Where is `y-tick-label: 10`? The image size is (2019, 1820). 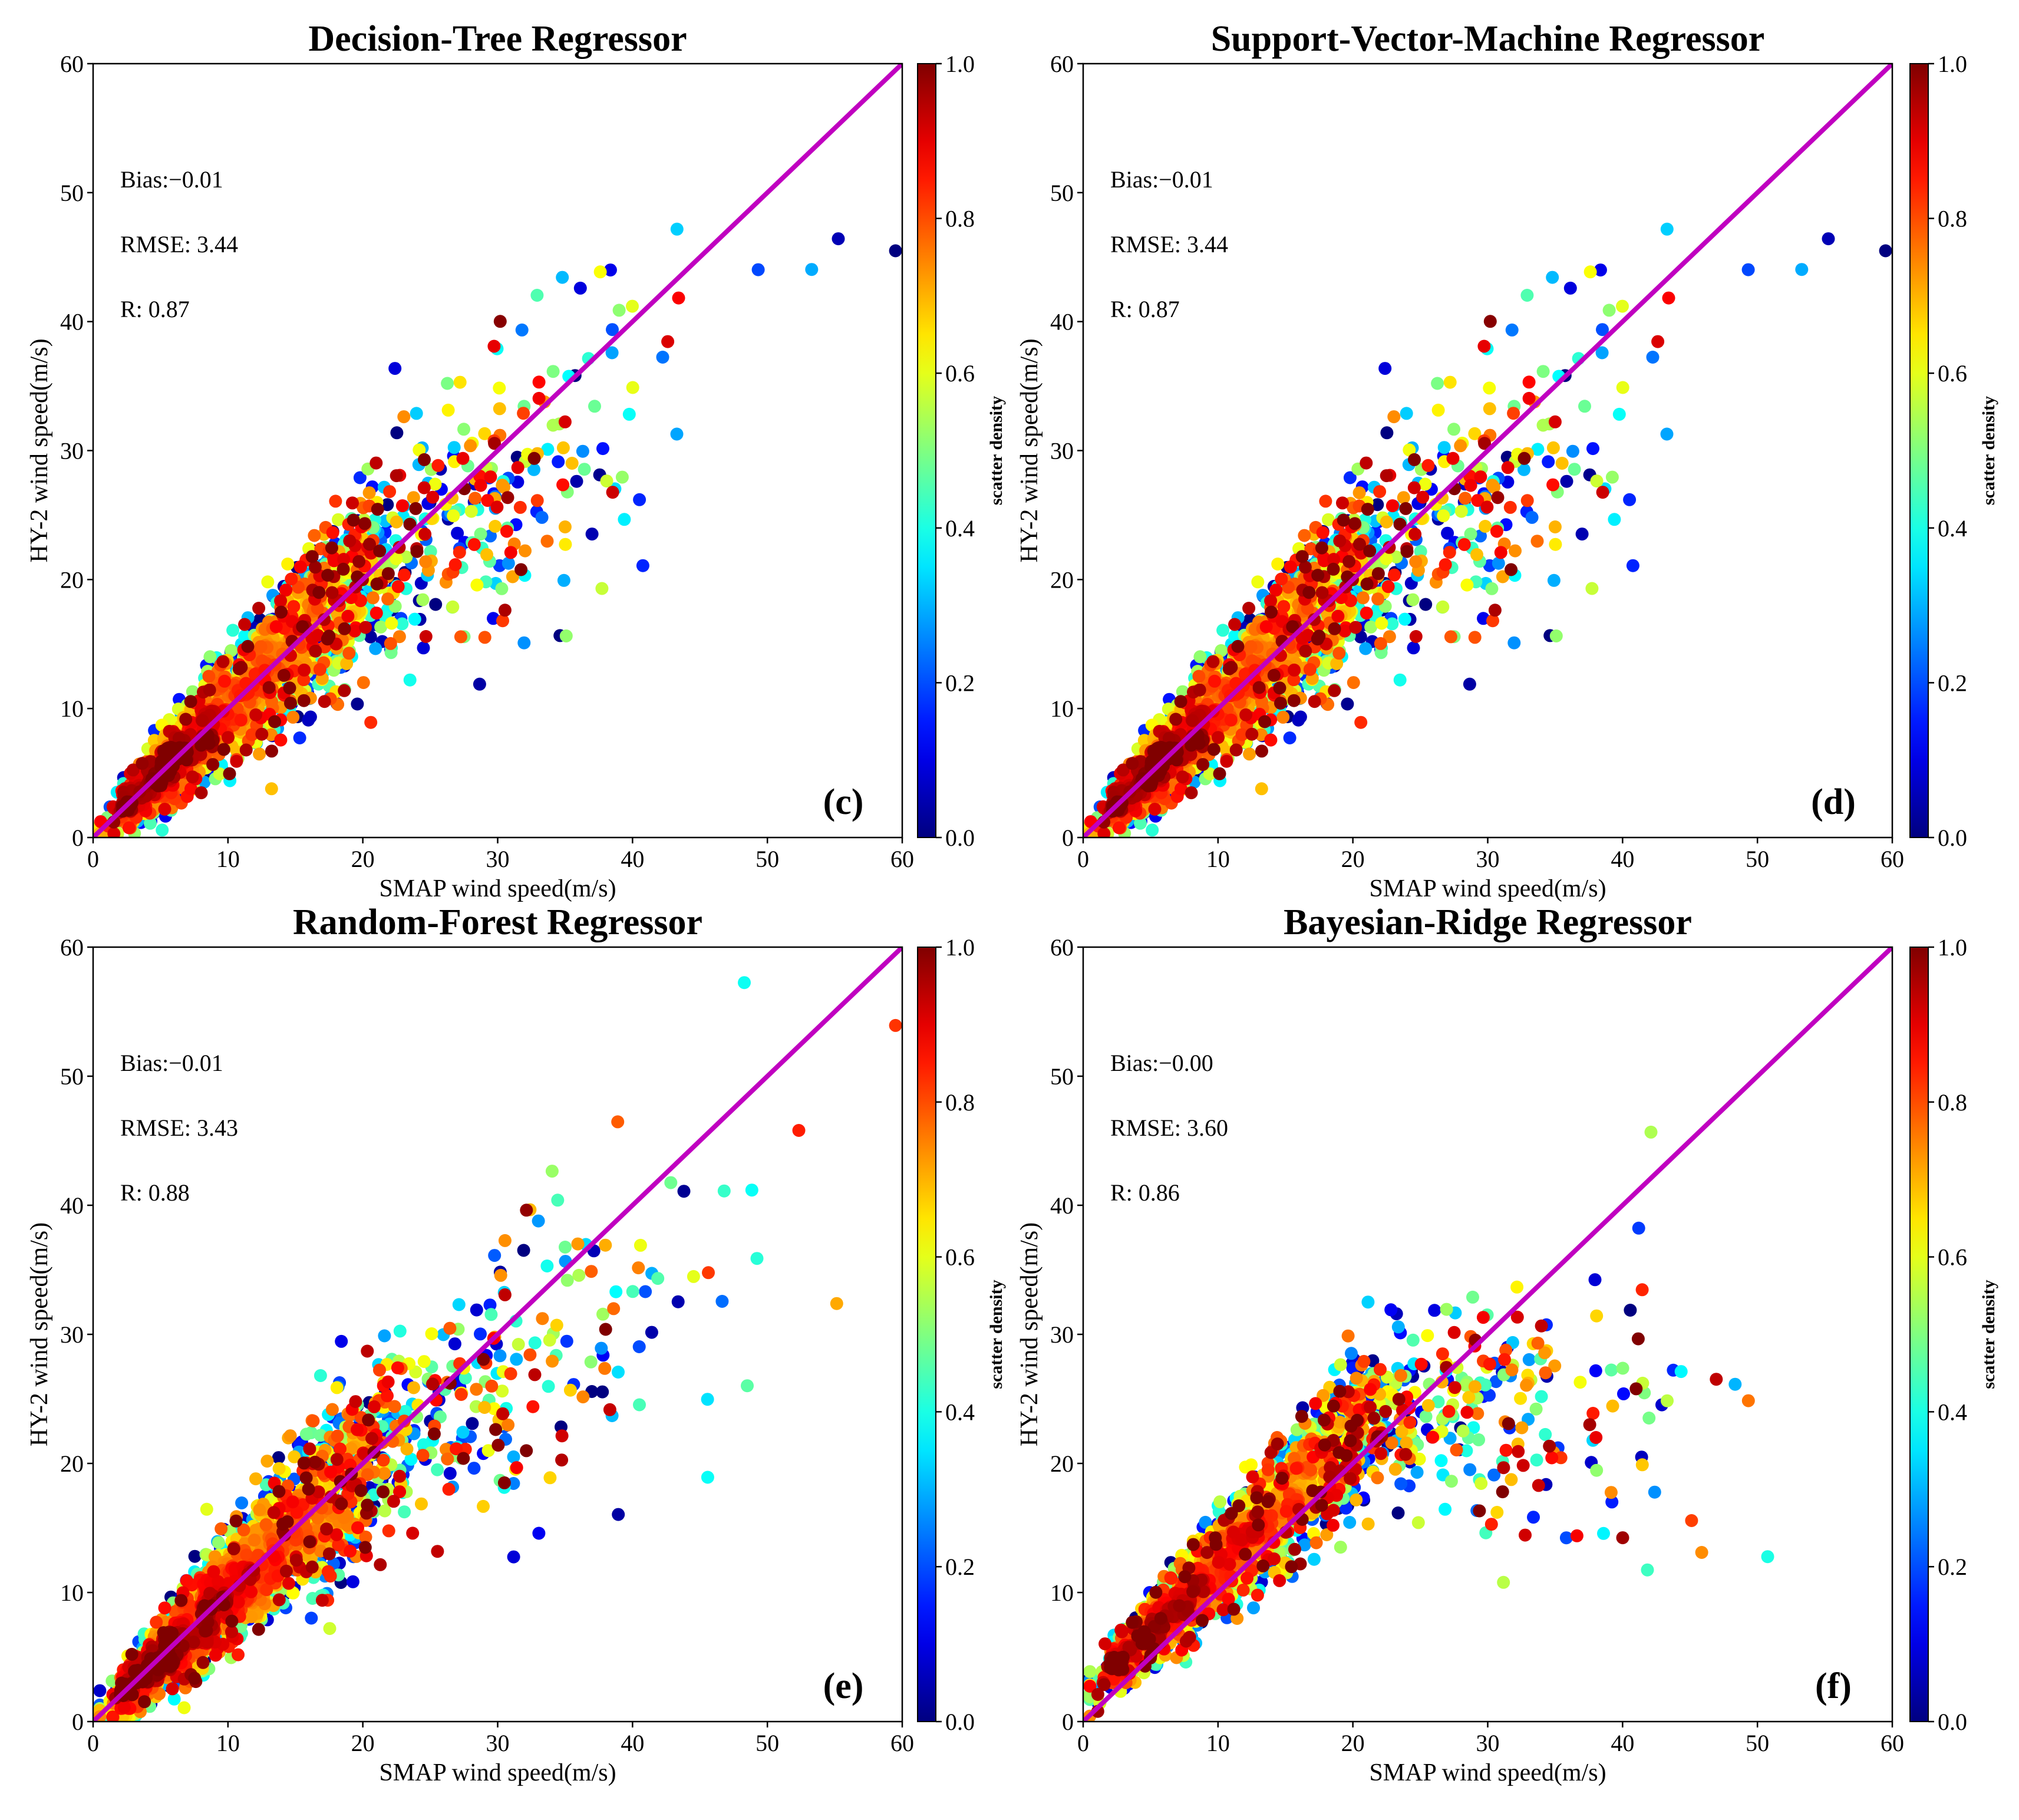
y-tick-label: 10 is located at coordinates (72, 708).